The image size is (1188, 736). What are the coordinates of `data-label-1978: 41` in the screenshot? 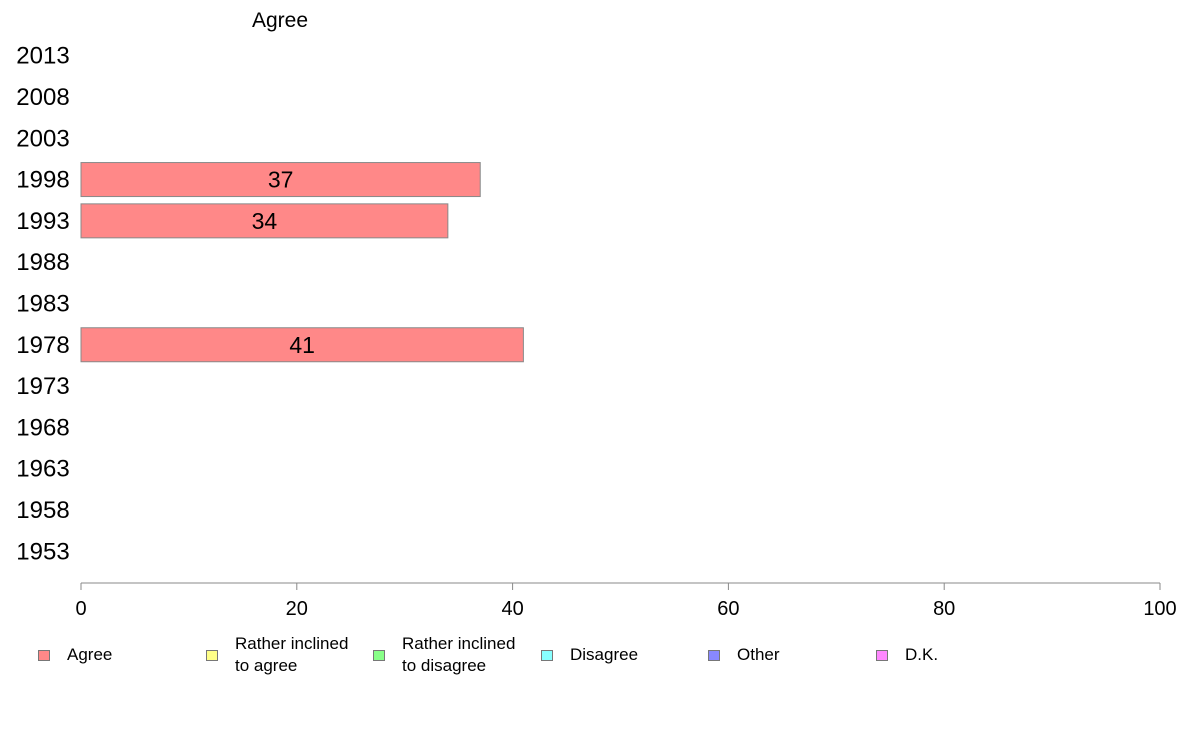 It's located at (302, 345).